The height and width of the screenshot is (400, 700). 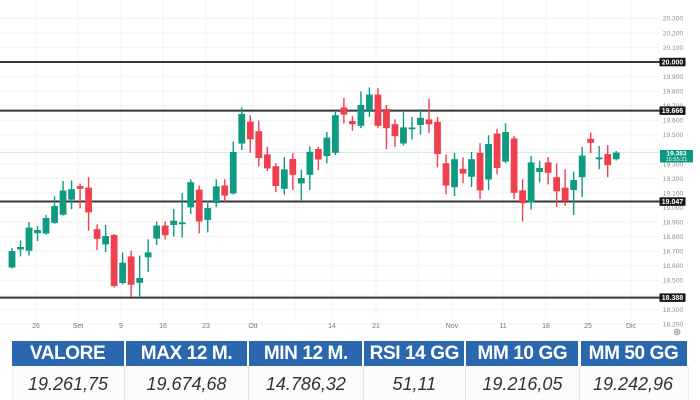 I want to click on svg-text: 18.600, so click(x=673, y=266).